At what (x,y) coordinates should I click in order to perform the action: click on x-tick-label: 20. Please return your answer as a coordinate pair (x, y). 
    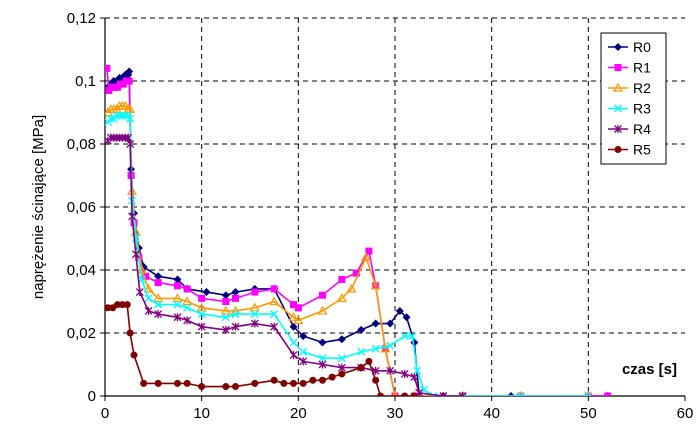
    Looking at the image, I should click on (298, 413).